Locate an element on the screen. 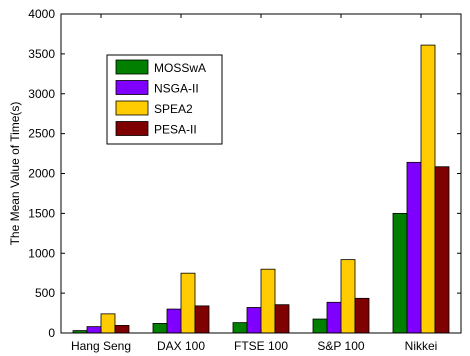  x-tick-labels: Hang Seng DAX 100 FTSE 100 S&P 100 Nikkei is located at coordinates (254, 346).